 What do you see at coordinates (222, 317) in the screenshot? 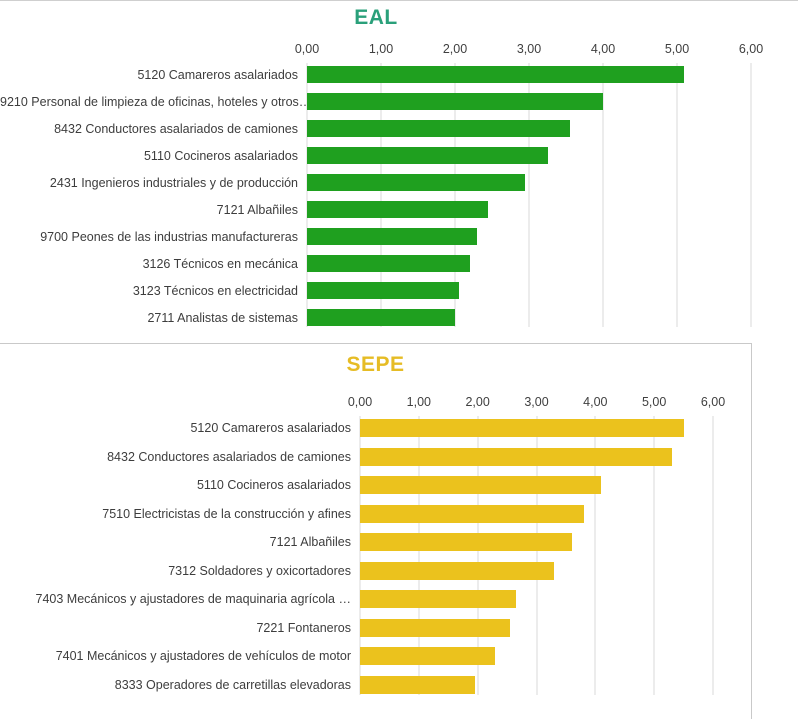
I see `category-label: 2711 Analistas de sistemas` at bounding box center [222, 317].